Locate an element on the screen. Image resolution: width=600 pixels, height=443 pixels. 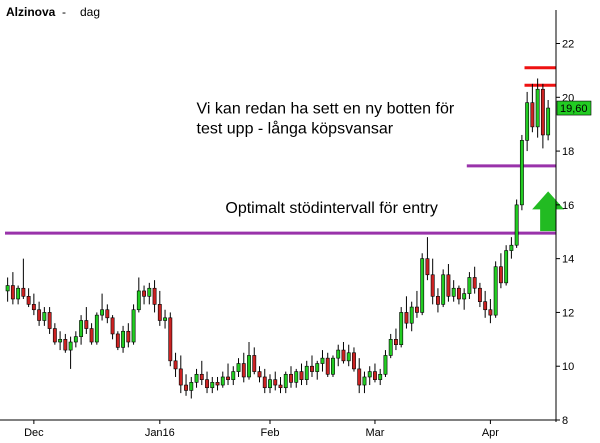
y-tick-label: 8 is located at coordinates (565, 421).